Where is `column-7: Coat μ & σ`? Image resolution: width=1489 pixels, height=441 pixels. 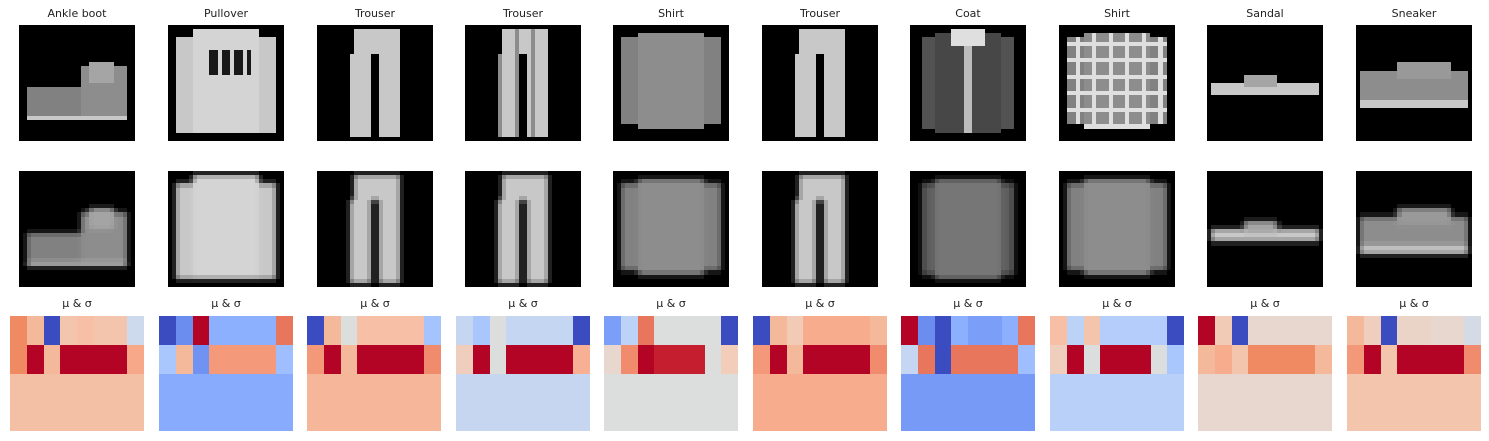
column-7: Coat μ & σ is located at coordinates (968, 220).